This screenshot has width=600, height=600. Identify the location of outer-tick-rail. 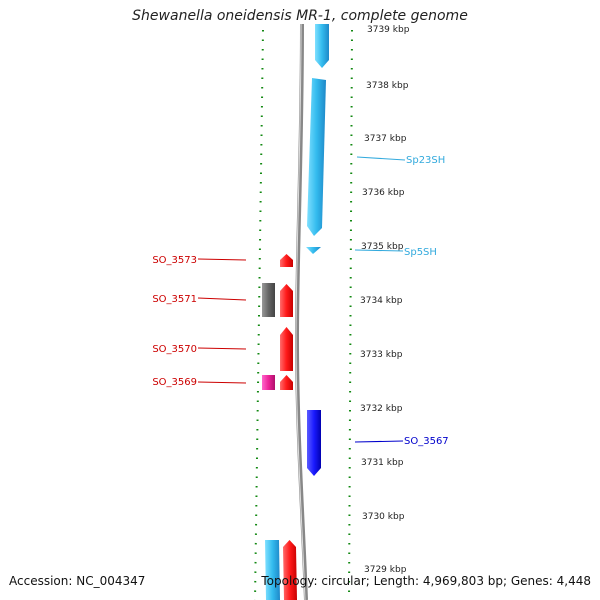
(259, 314).